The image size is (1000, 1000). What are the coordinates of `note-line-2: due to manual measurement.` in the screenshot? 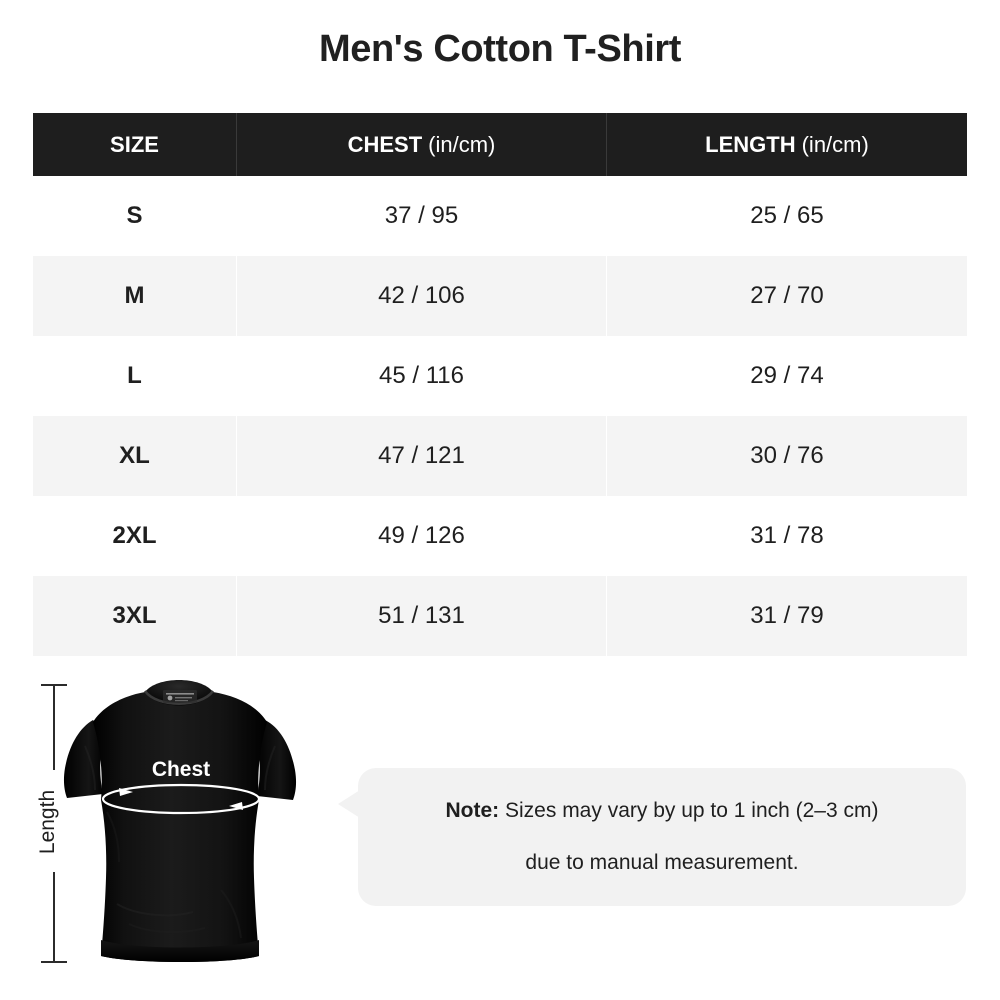 It's located at (662, 862).